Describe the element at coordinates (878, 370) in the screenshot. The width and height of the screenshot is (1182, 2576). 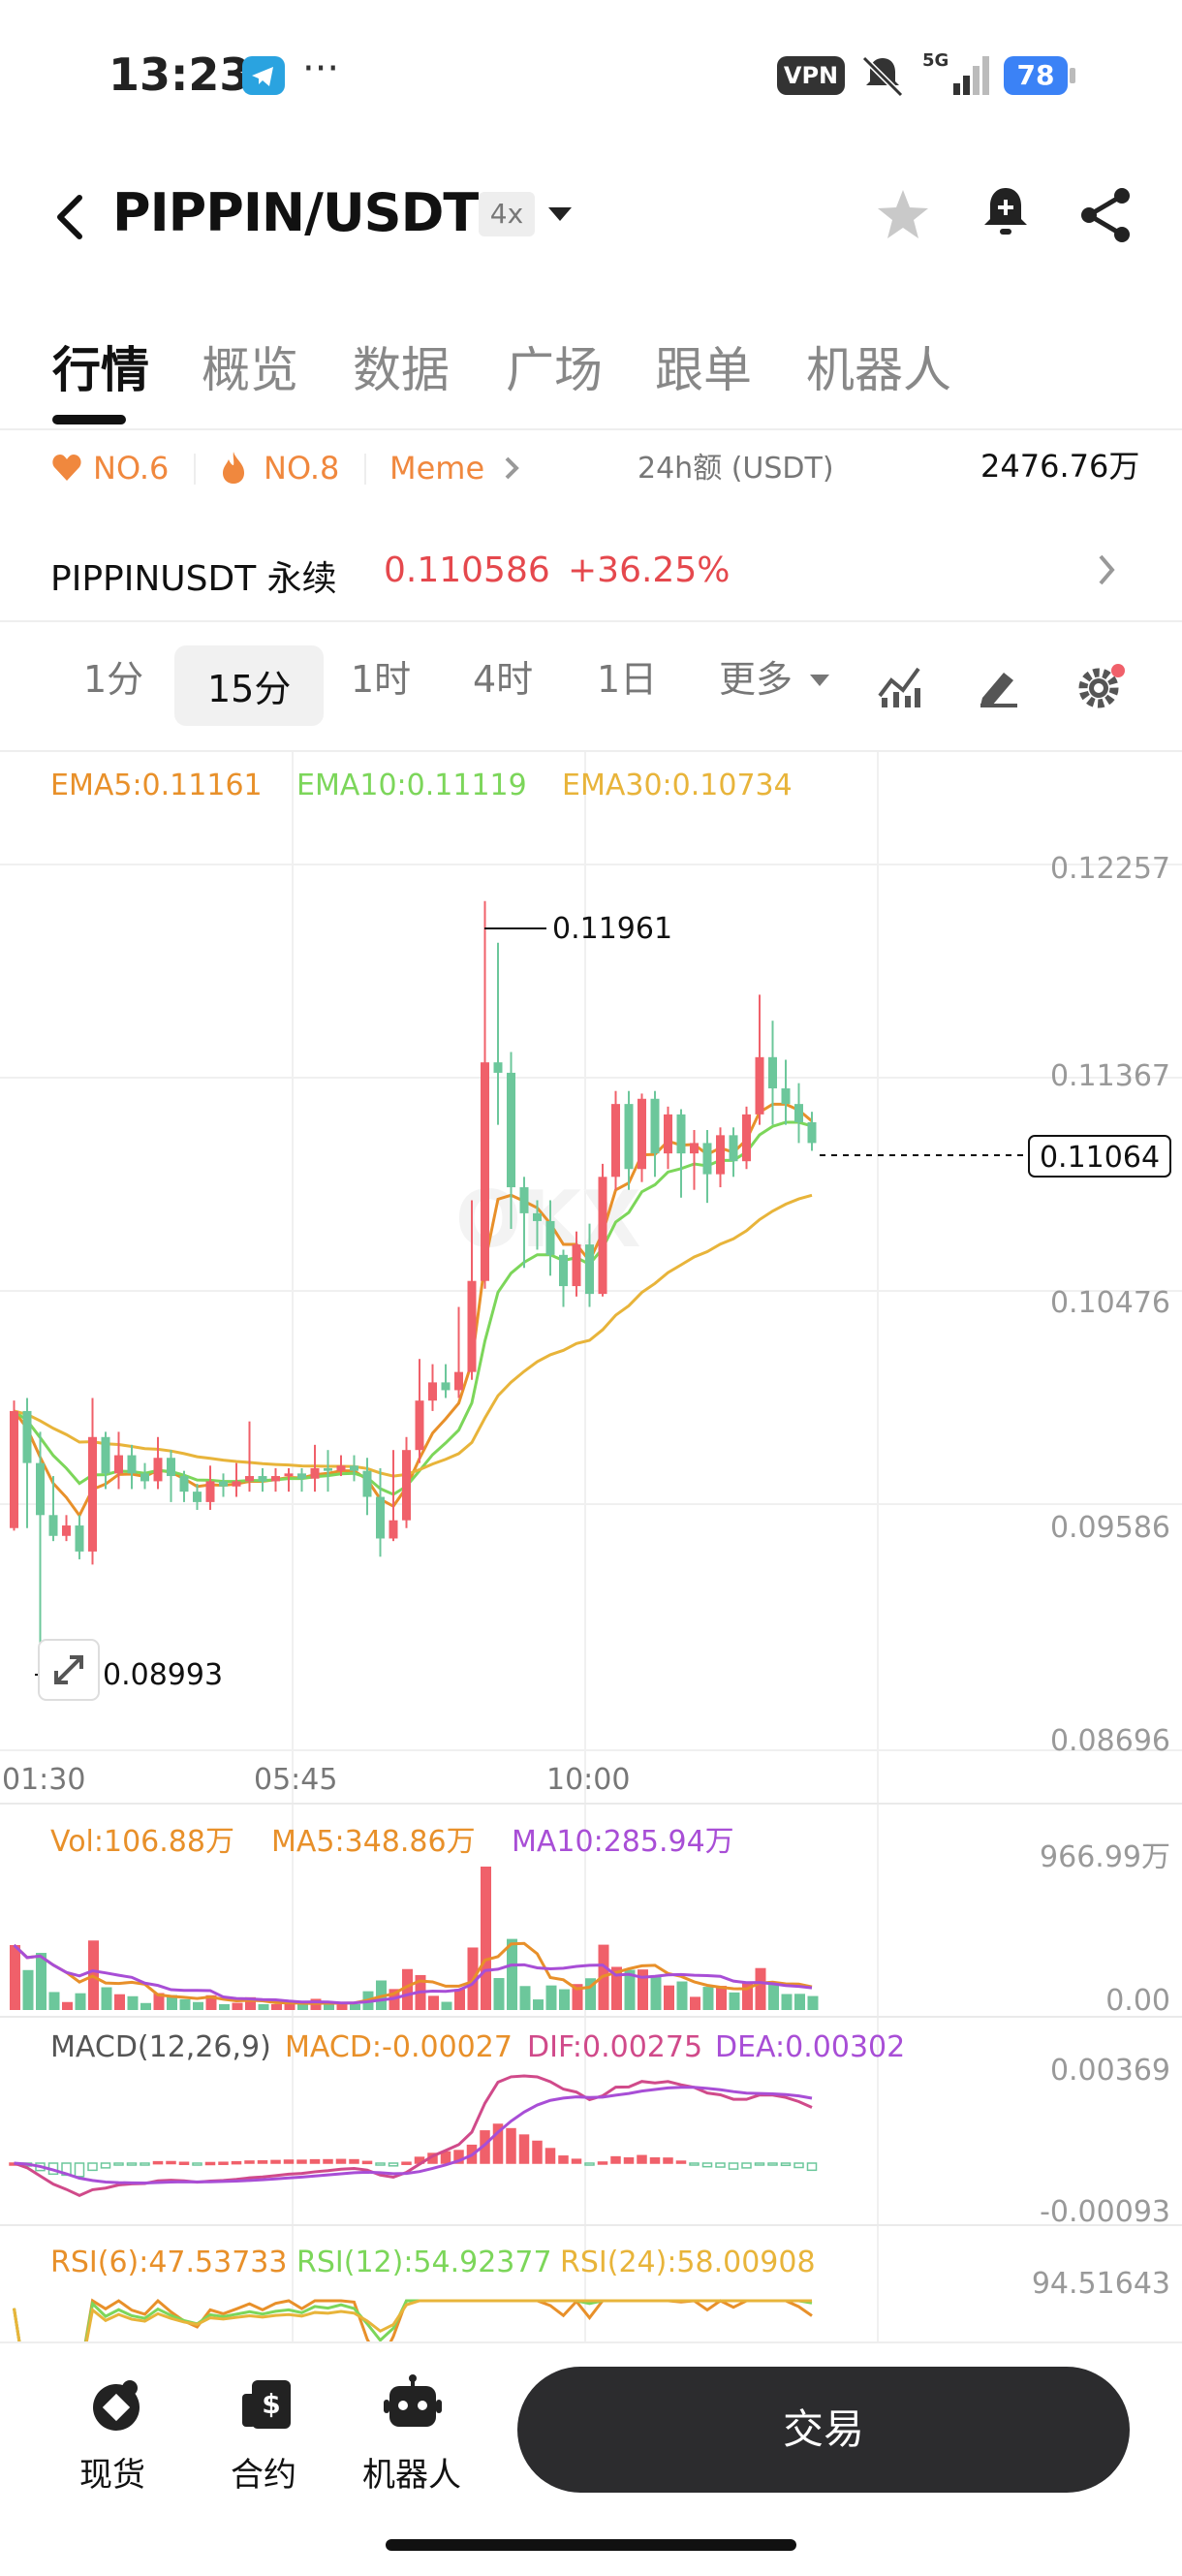
I see `tab-robot: 机器人` at that location.